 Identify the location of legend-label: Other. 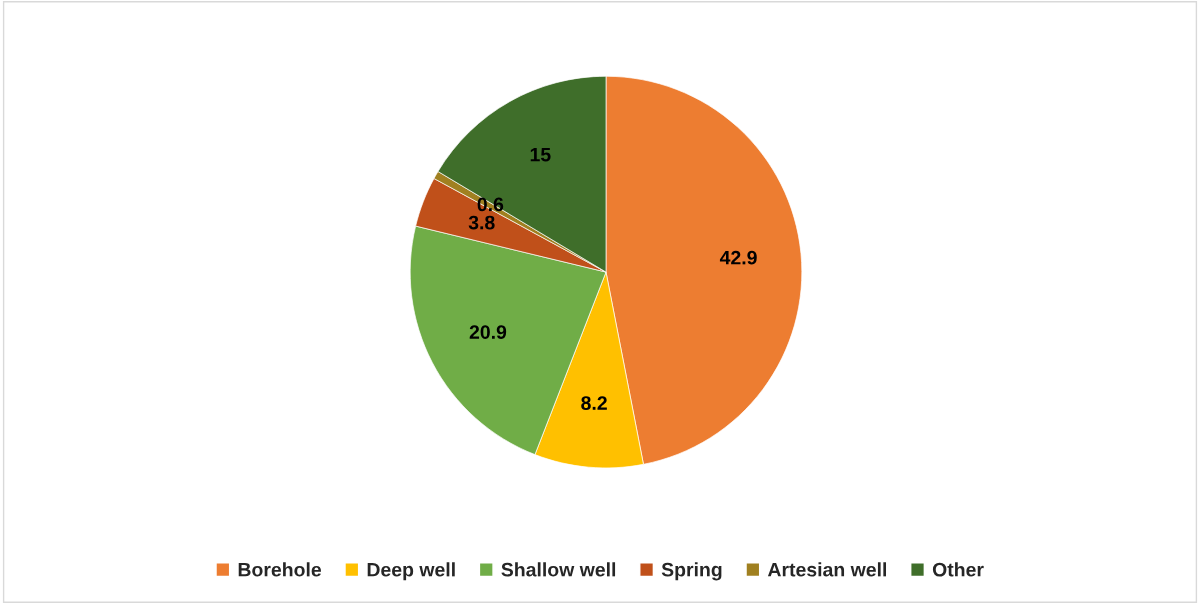
(958, 569).